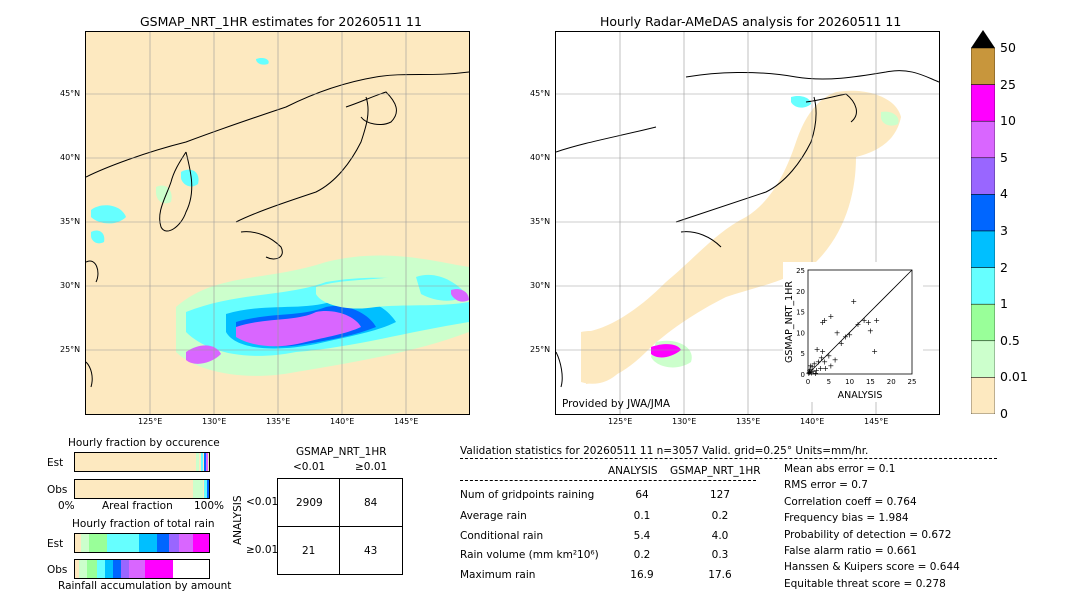 This screenshot has height=612, width=1080. What do you see at coordinates (1010, 340) in the screenshot?
I see `colorbar-label: 0.5` at bounding box center [1010, 340].